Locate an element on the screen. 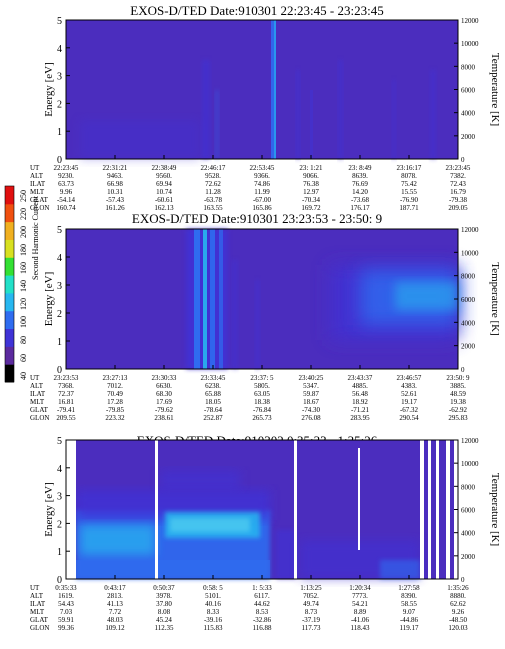  orbit-cell: 99.36 is located at coordinates (66, 628).